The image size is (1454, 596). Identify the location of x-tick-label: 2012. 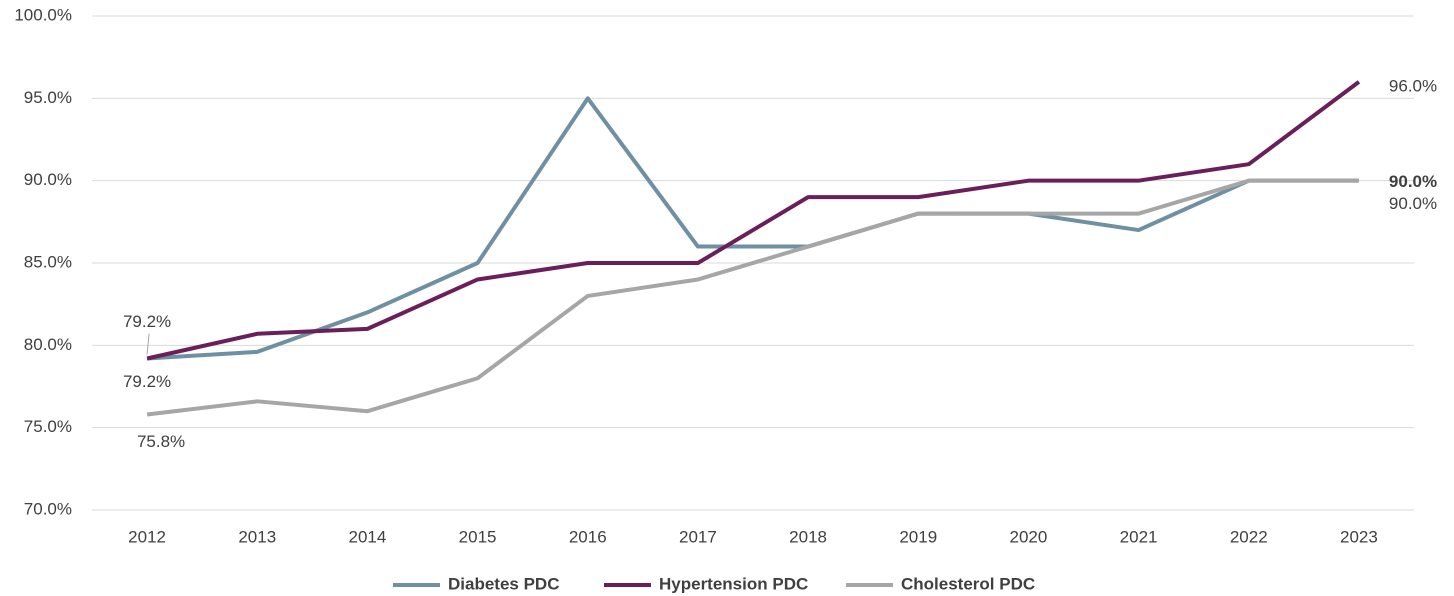
(147, 536).